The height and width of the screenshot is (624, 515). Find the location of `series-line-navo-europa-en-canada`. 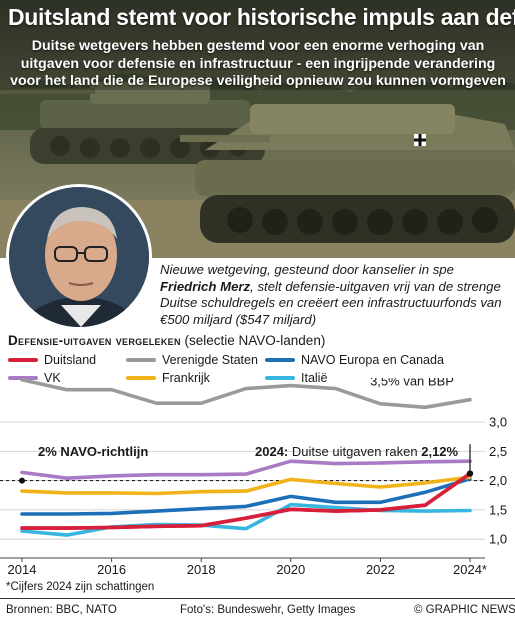

series-line-navo-europa-en-canada is located at coordinates (246, 496).